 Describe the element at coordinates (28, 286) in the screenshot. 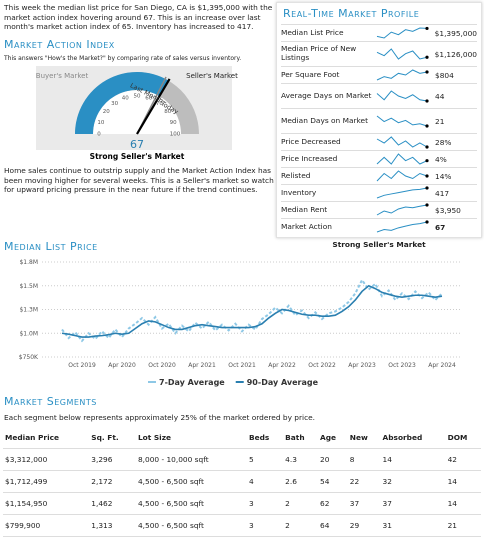

I see `y-tick-label: $1.5M` at that location.